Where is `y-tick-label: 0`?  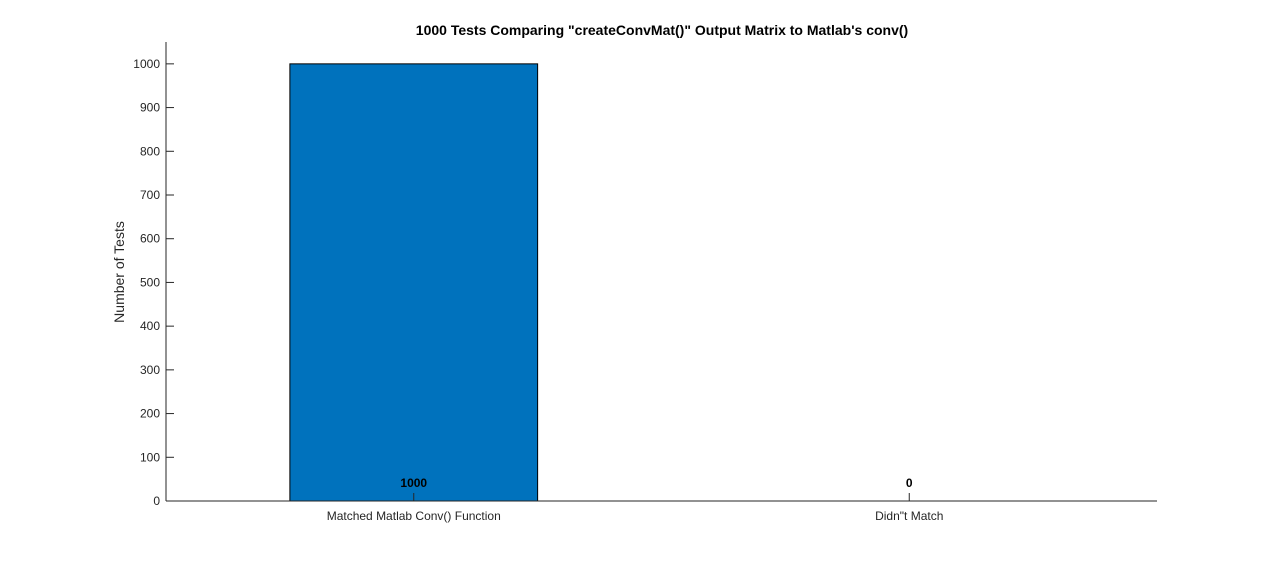
y-tick-label: 0 is located at coordinates (156, 501).